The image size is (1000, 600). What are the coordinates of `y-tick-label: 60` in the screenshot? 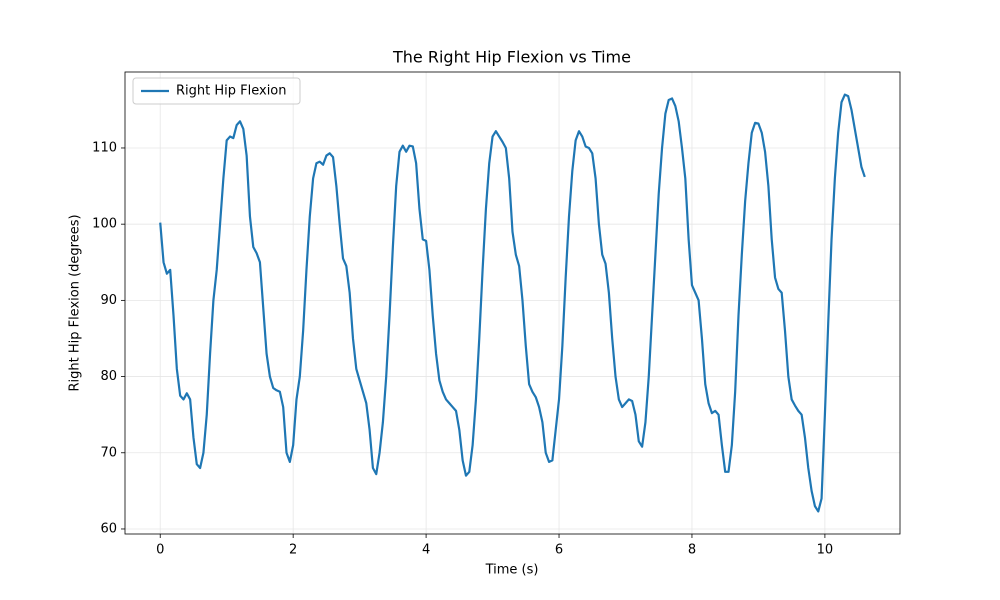 It's located at (108, 528).